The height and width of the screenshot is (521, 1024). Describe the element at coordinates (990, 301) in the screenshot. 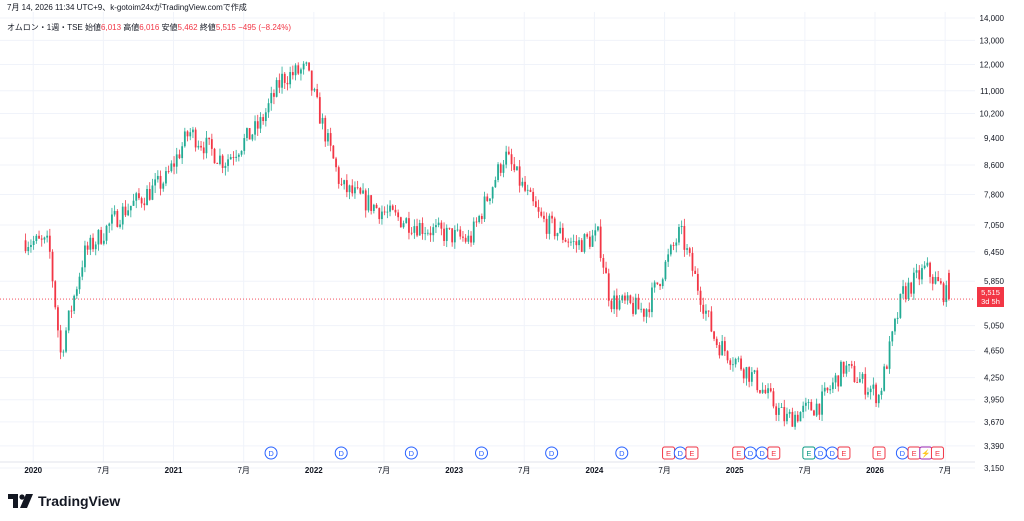

I see `bar-countdown: 3d 5h` at that location.